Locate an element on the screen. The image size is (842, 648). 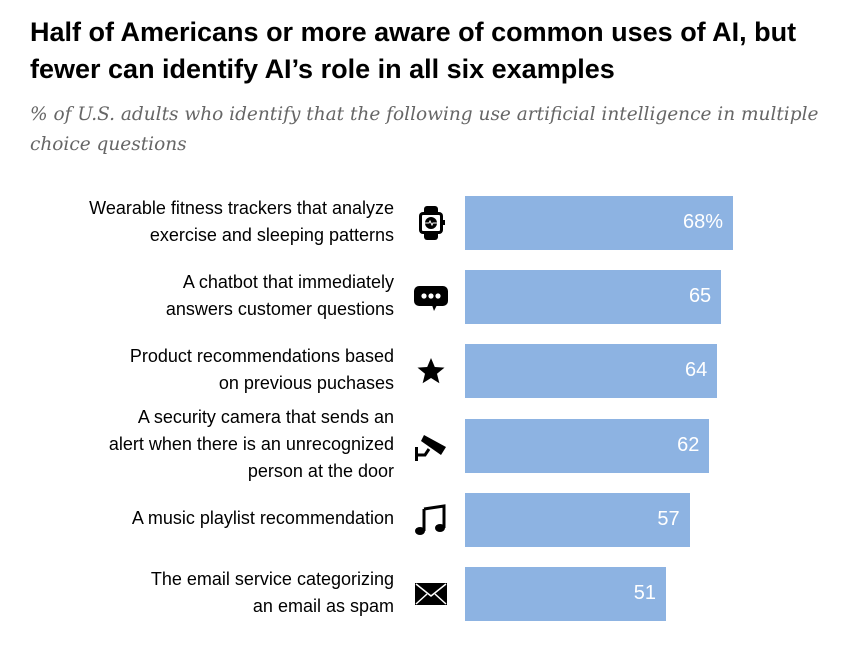
category-label-line: Product recommendations based is located at coordinates (261, 356).